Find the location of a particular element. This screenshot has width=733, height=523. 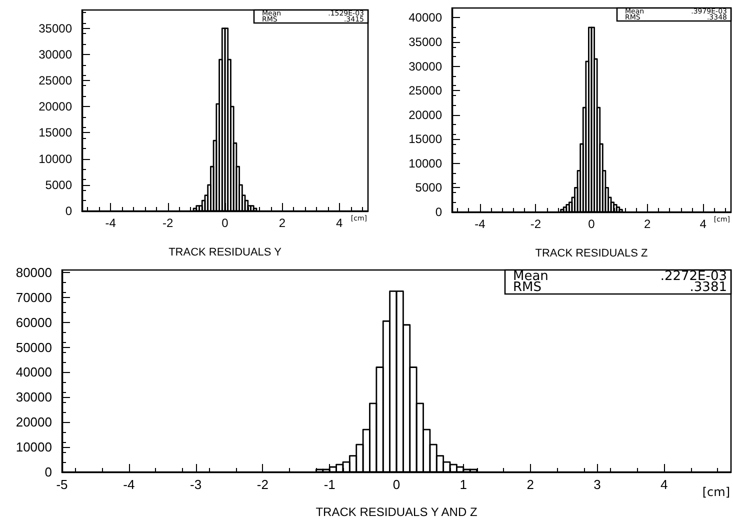

x-axis-title: TRACK RESIDUALS Y AND Z is located at coordinates (397, 512).